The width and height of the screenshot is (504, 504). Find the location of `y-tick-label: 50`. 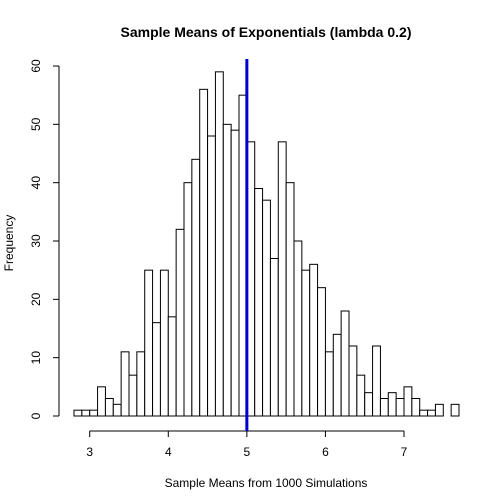

y-tick-label: 50 is located at coordinates (36, 124).